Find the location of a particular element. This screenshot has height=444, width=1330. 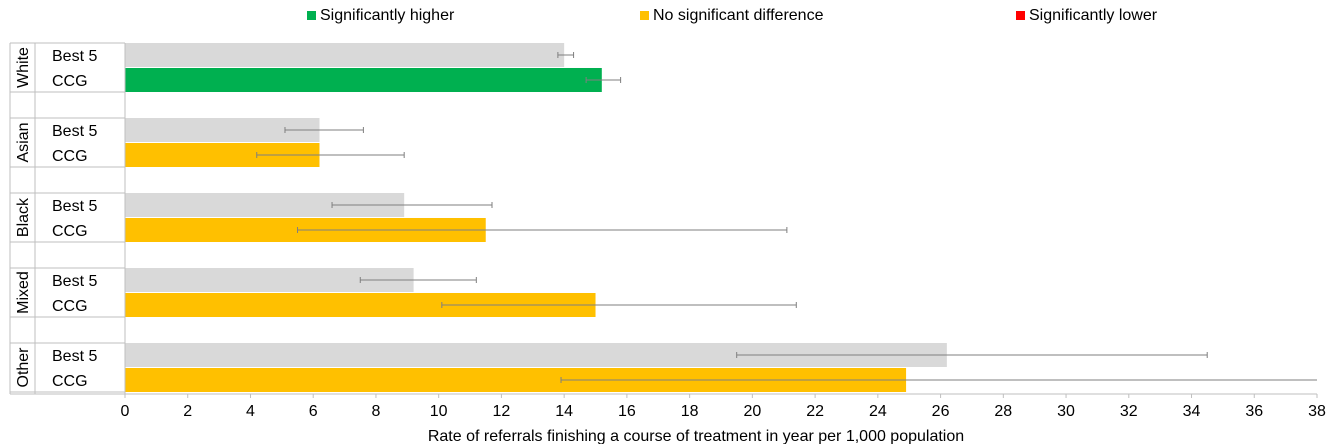

x-tick-label: 38 is located at coordinates (1317, 411).